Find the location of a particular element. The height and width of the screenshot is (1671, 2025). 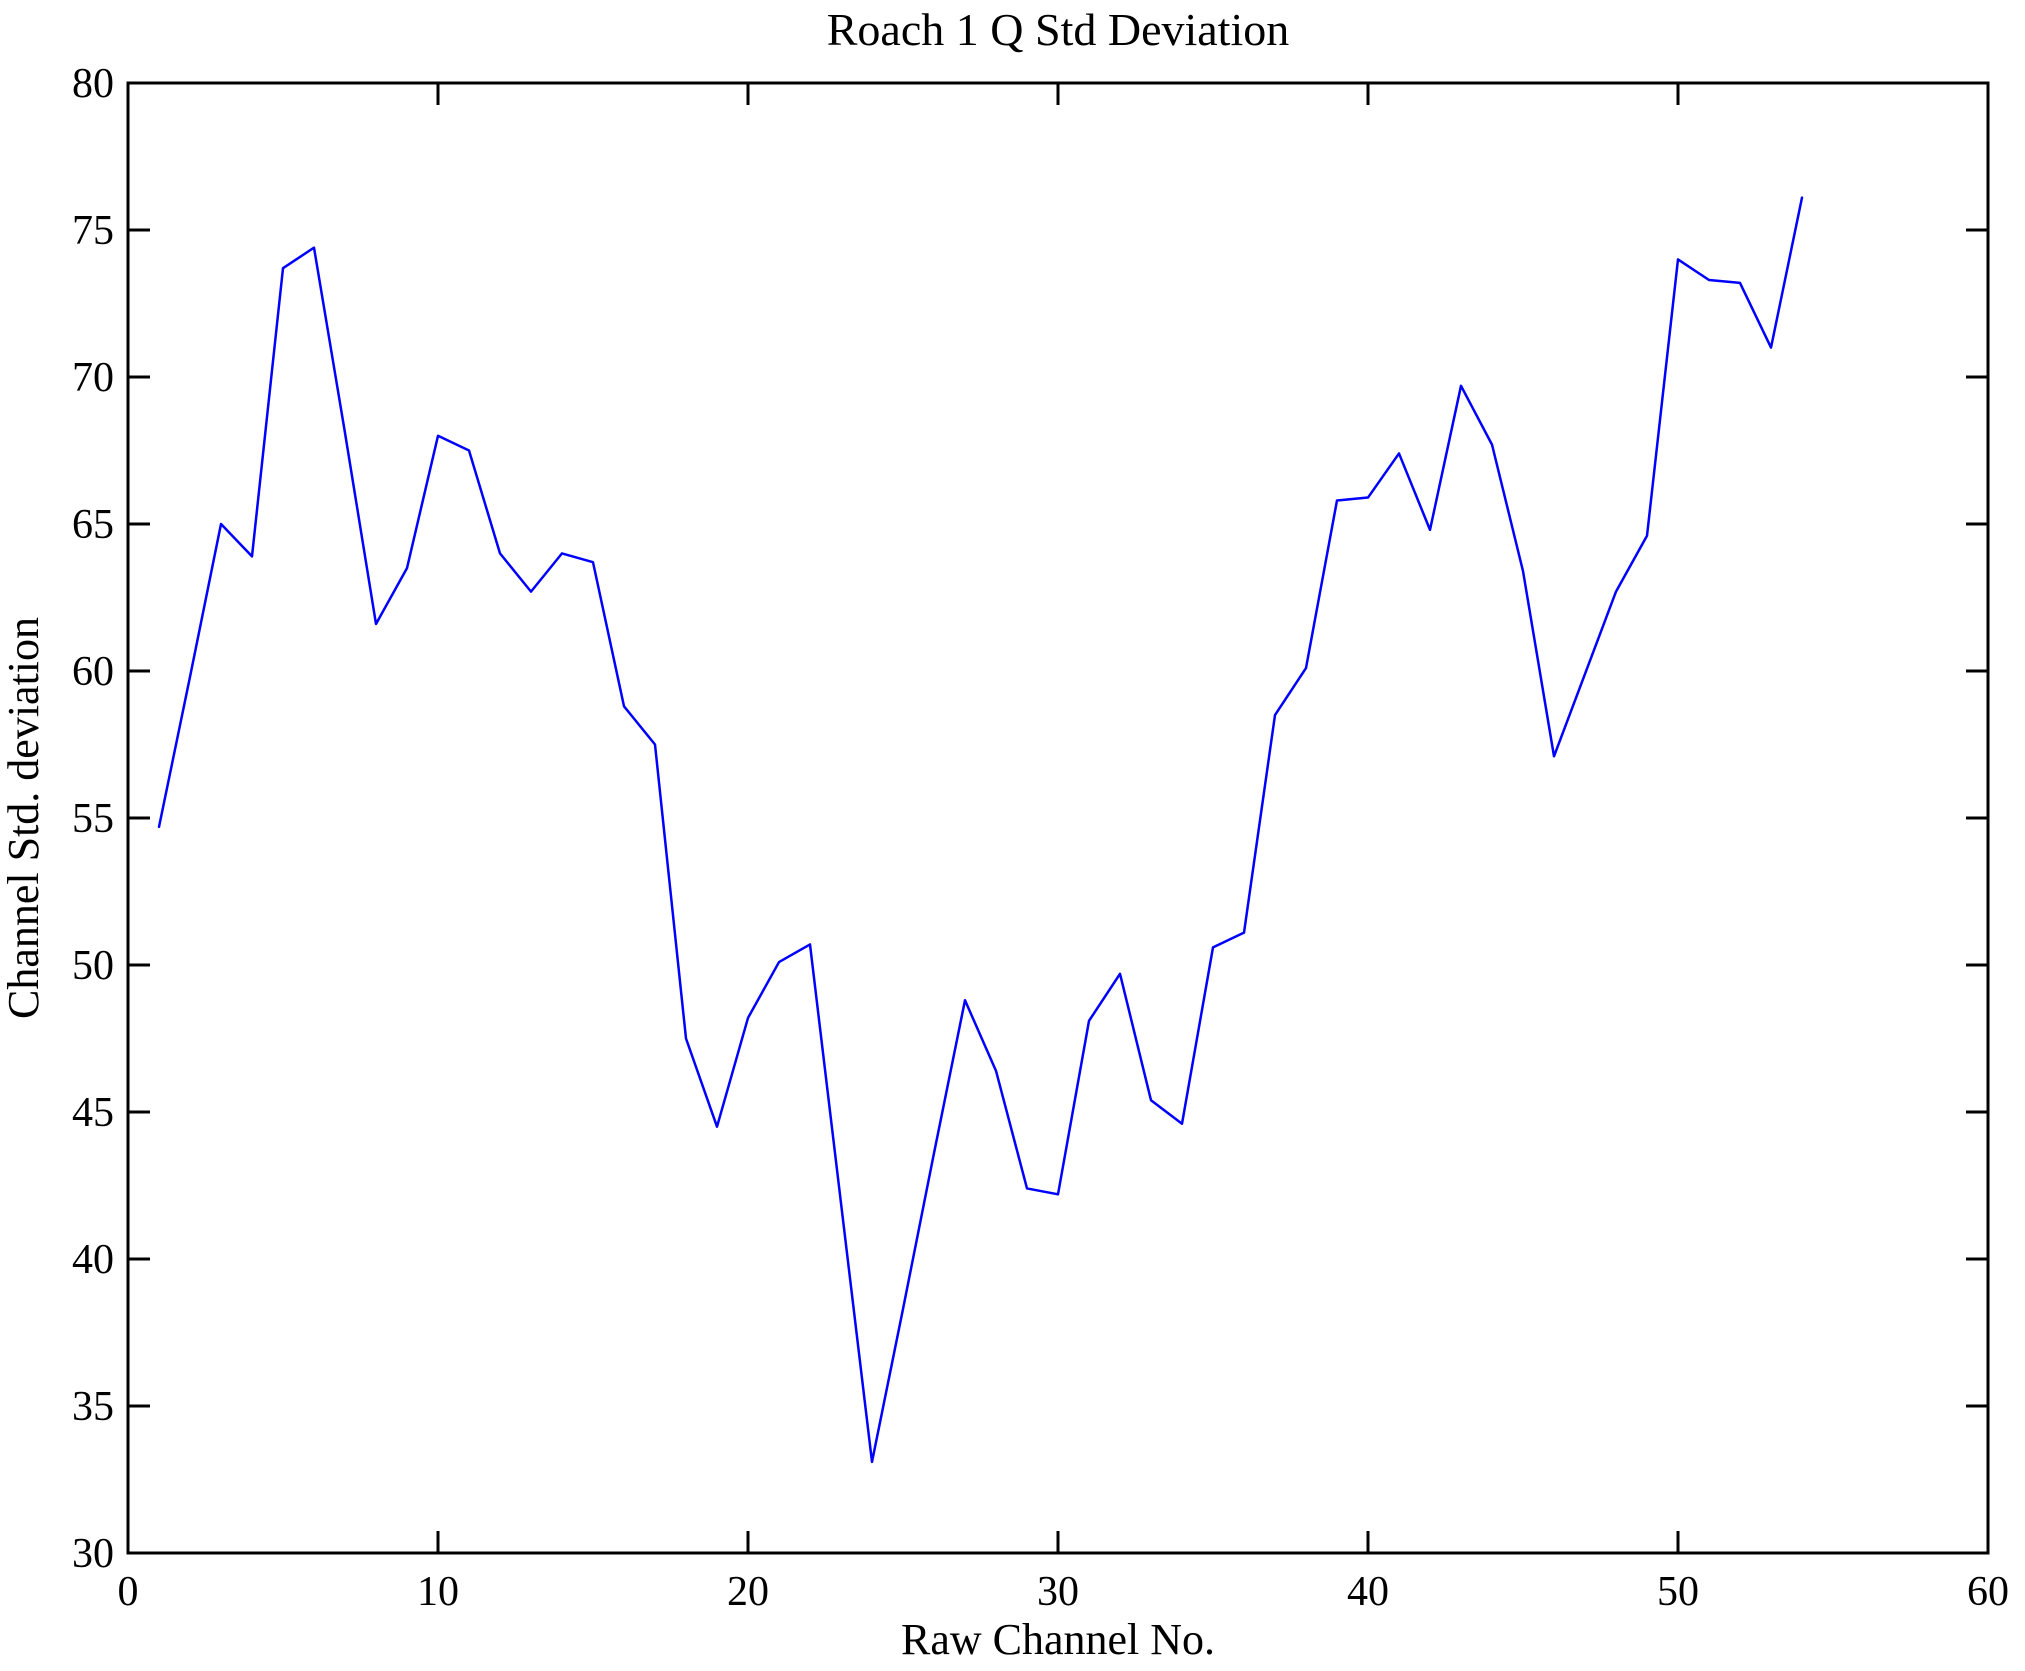

x-tick-label: 50 is located at coordinates (1678, 1592).